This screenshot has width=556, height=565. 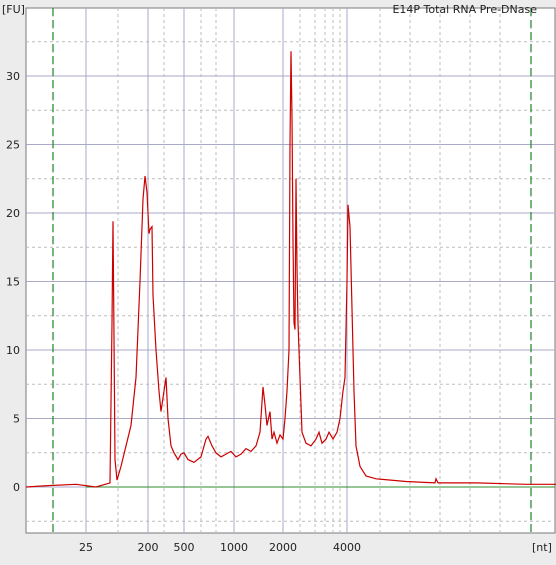 I want to click on x-axis-label: [nt], so click(x=542, y=547).